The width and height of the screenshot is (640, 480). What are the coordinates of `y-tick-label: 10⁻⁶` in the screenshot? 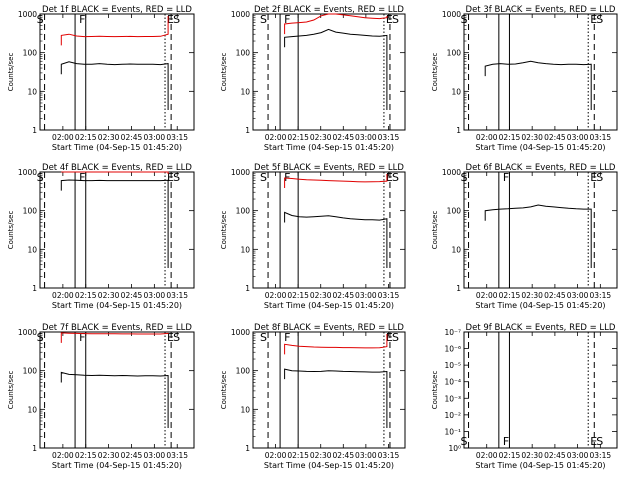 It's located at (452, 349).